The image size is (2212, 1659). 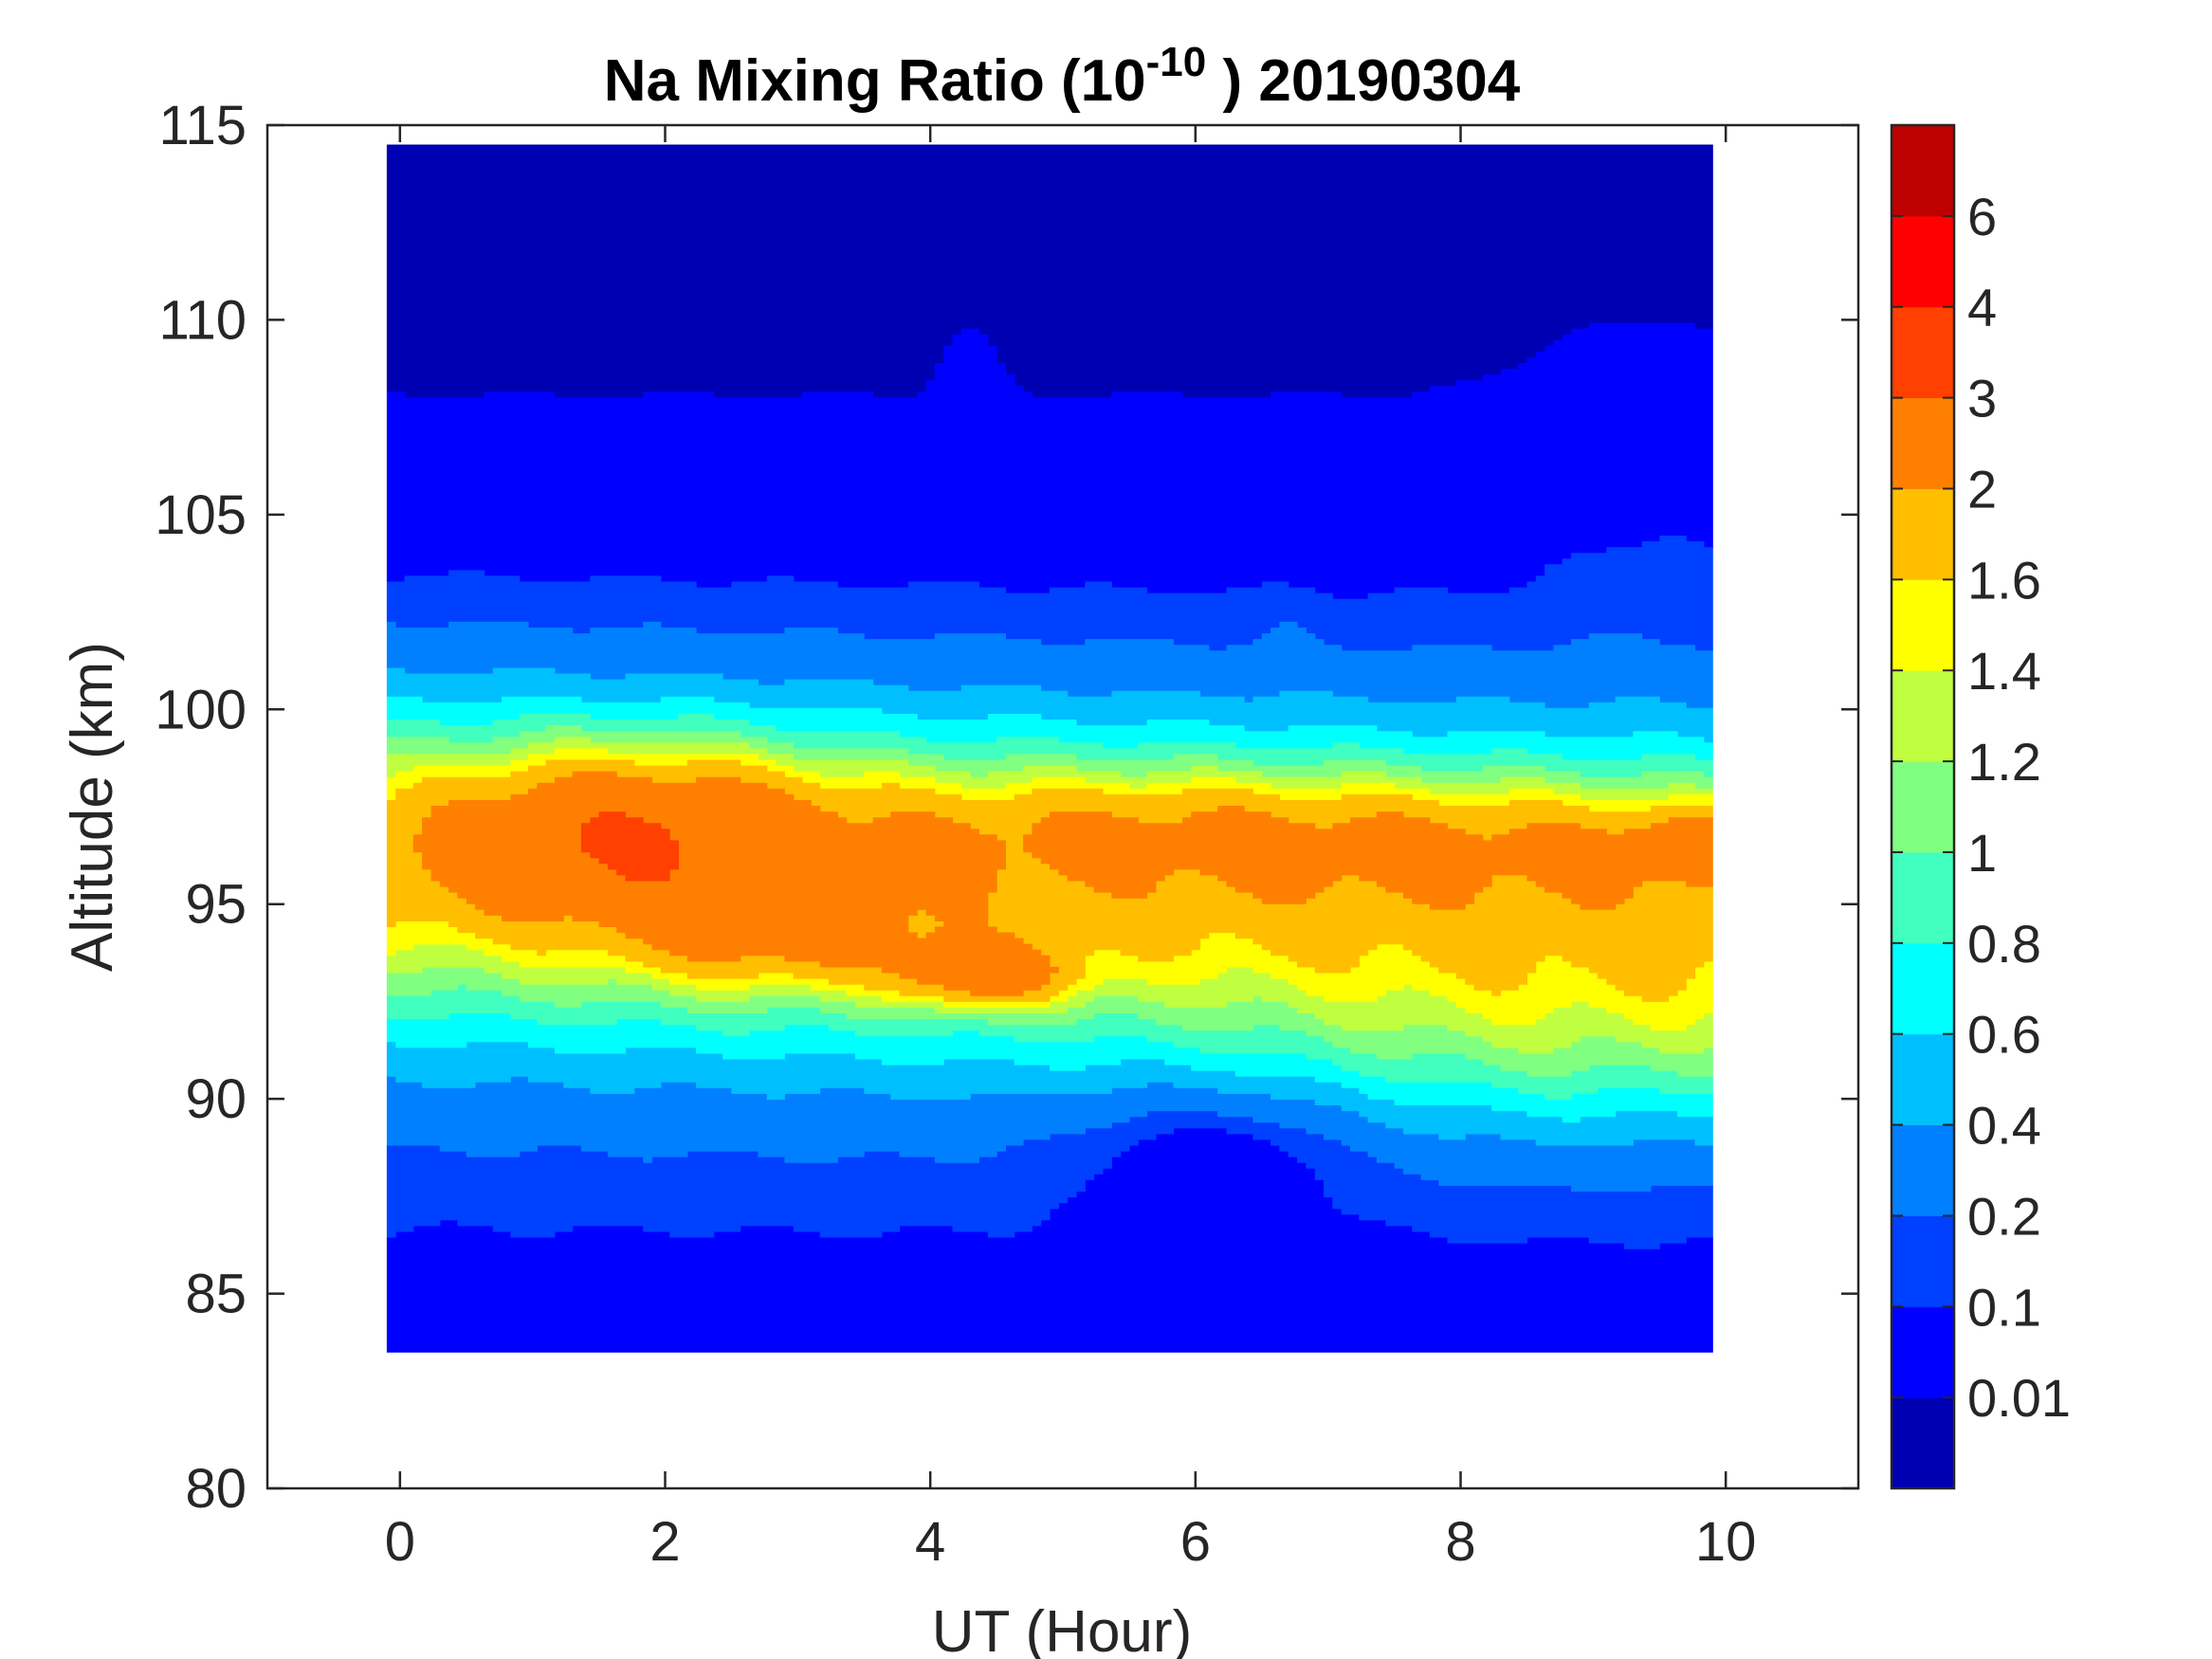 I want to click on y-tick-label: 85, so click(x=216, y=1294).